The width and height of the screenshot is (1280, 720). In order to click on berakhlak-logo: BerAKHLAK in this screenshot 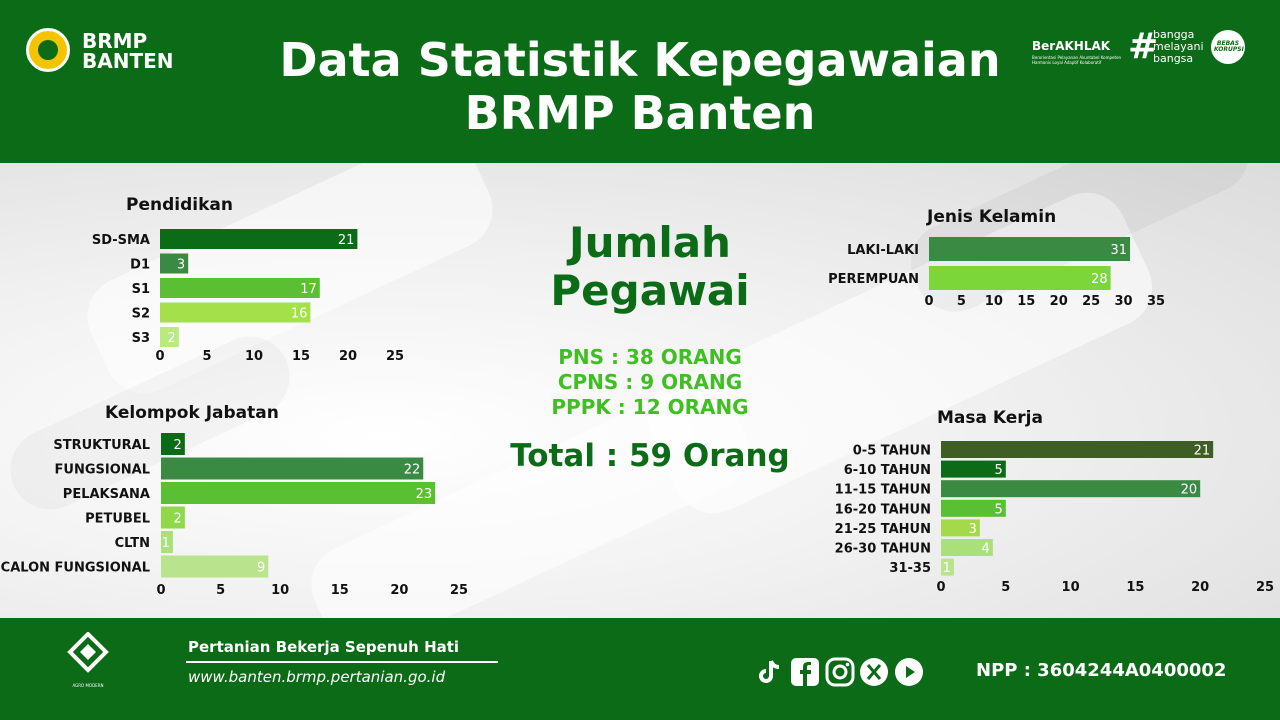, I will do `click(1071, 46)`.